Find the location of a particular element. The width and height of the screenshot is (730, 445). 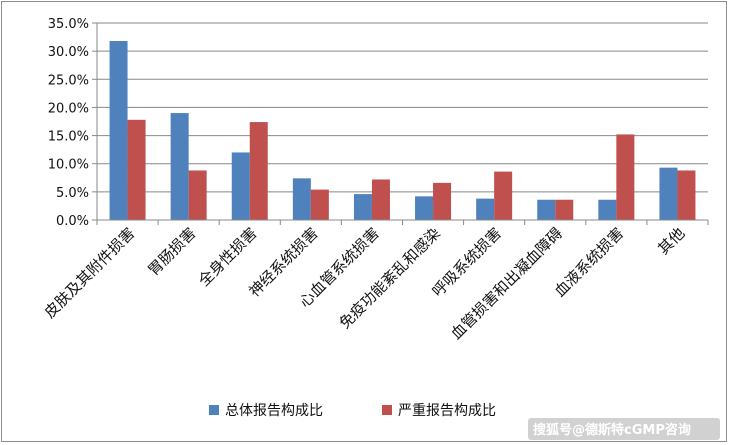

x-category-label: 血管损害和出凝血障碍 is located at coordinates (506, 283).